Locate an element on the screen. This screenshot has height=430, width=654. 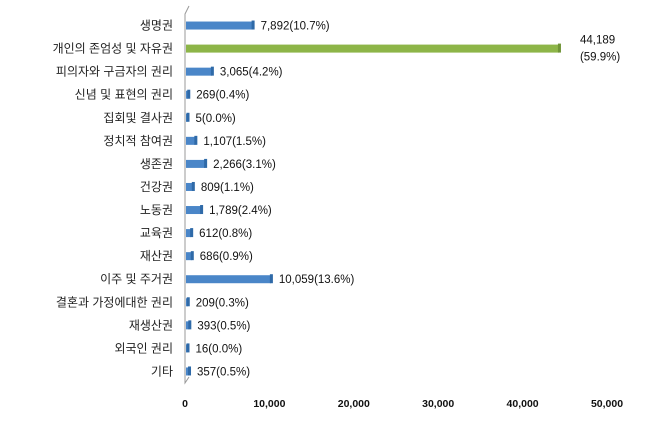
data-label: 5(0.0%) is located at coordinates (216, 119).